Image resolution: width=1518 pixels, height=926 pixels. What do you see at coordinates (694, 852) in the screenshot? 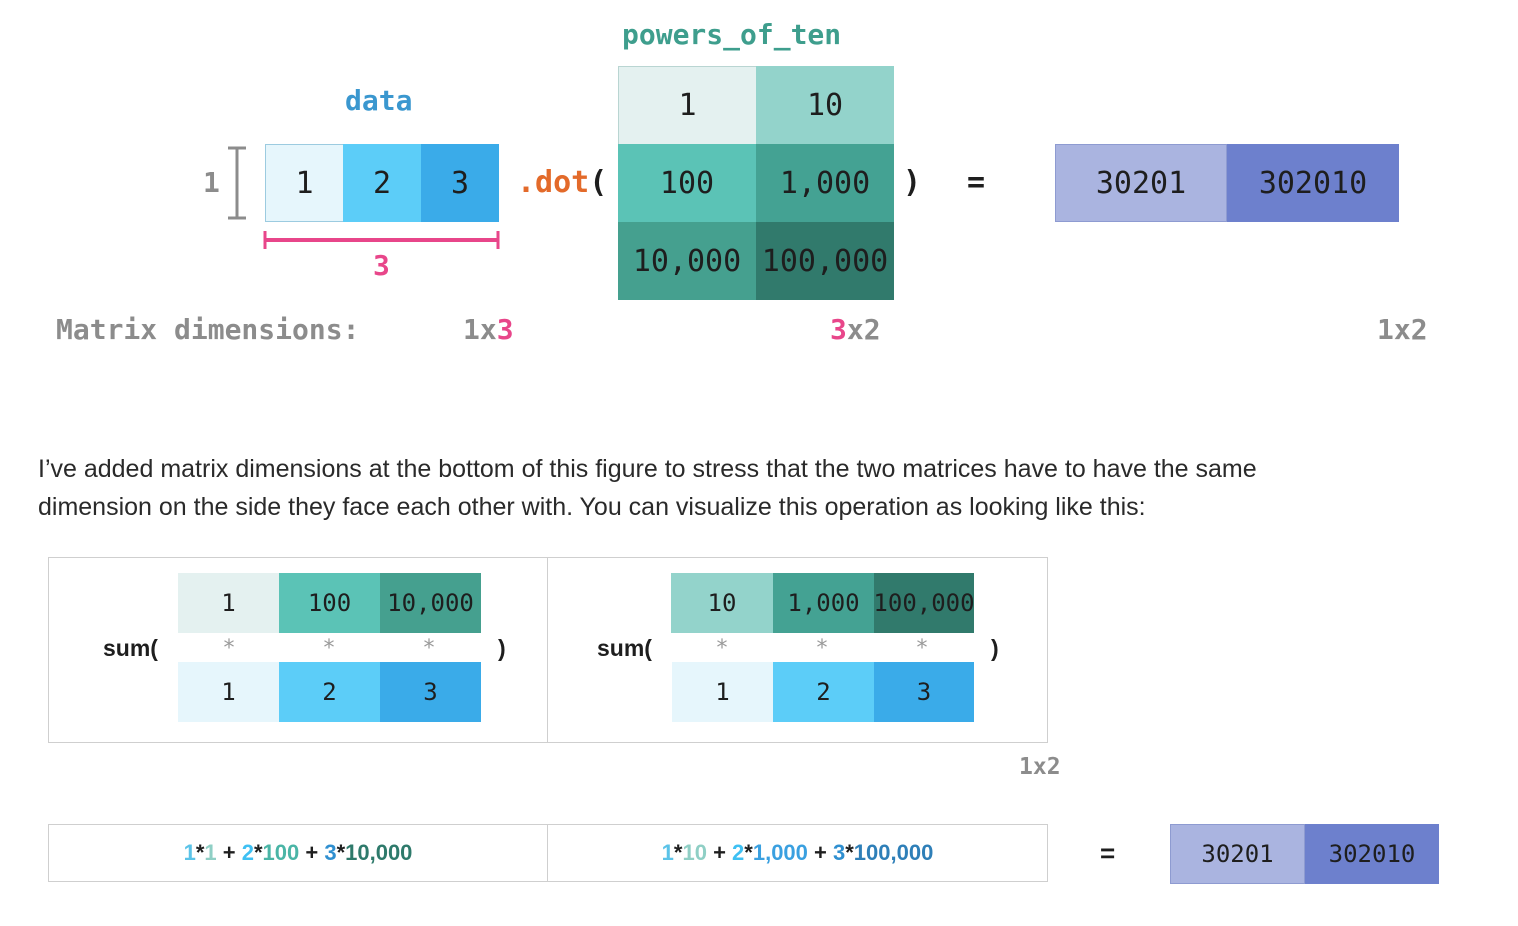
I see `formula-term: 10` at bounding box center [694, 852].